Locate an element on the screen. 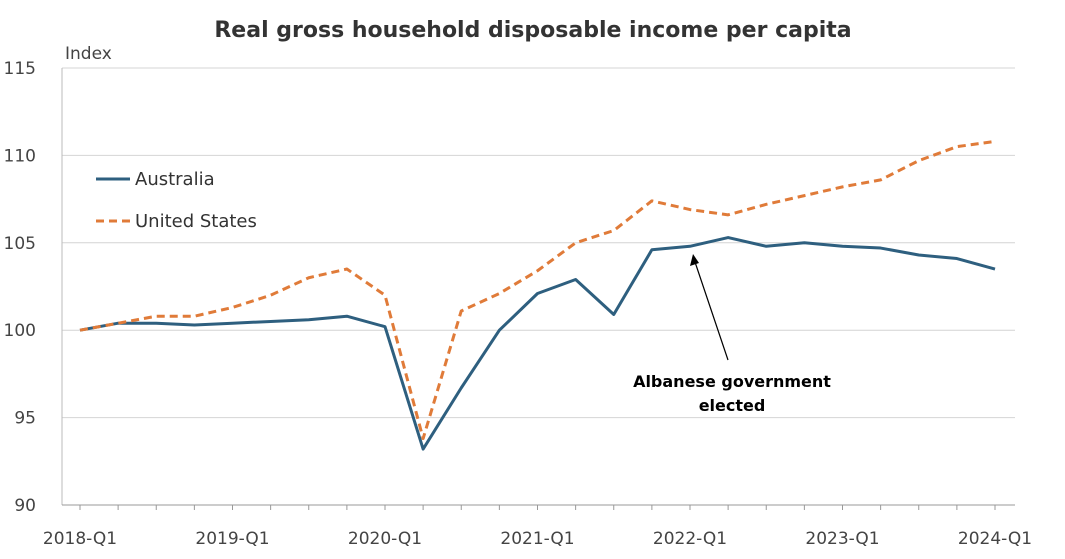 The height and width of the screenshot is (559, 1065). y-tick-label: 100 is located at coordinates (20, 331).